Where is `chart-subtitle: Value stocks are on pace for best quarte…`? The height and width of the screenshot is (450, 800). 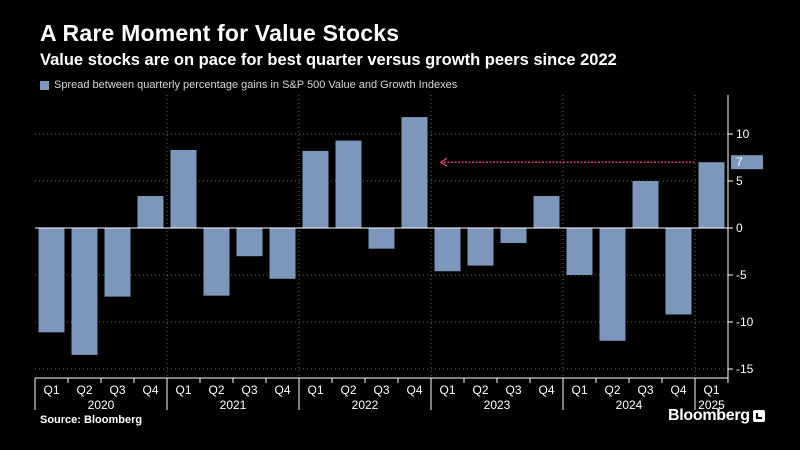 chart-subtitle: Value stocks are on pace for best quarte… is located at coordinates (328, 60).